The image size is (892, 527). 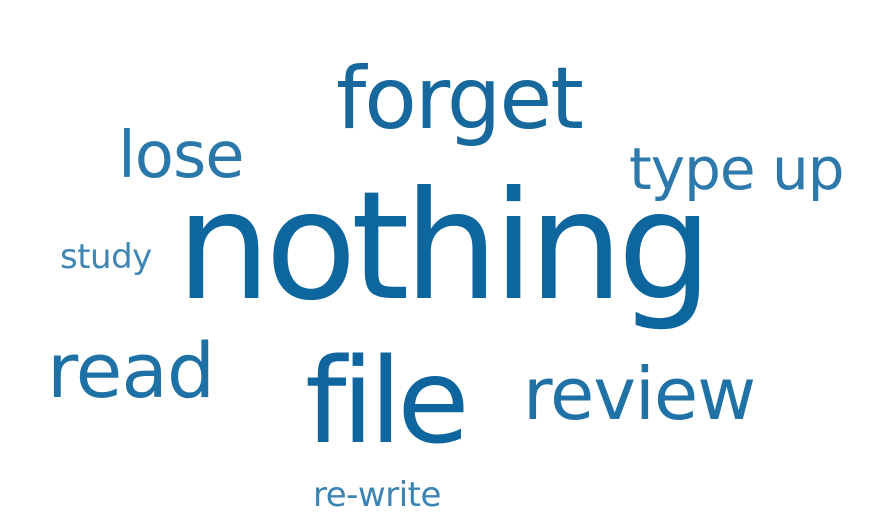 What do you see at coordinates (377, 495) in the screenshot?
I see `word-re-write: re-write` at bounding box center [377, 495].